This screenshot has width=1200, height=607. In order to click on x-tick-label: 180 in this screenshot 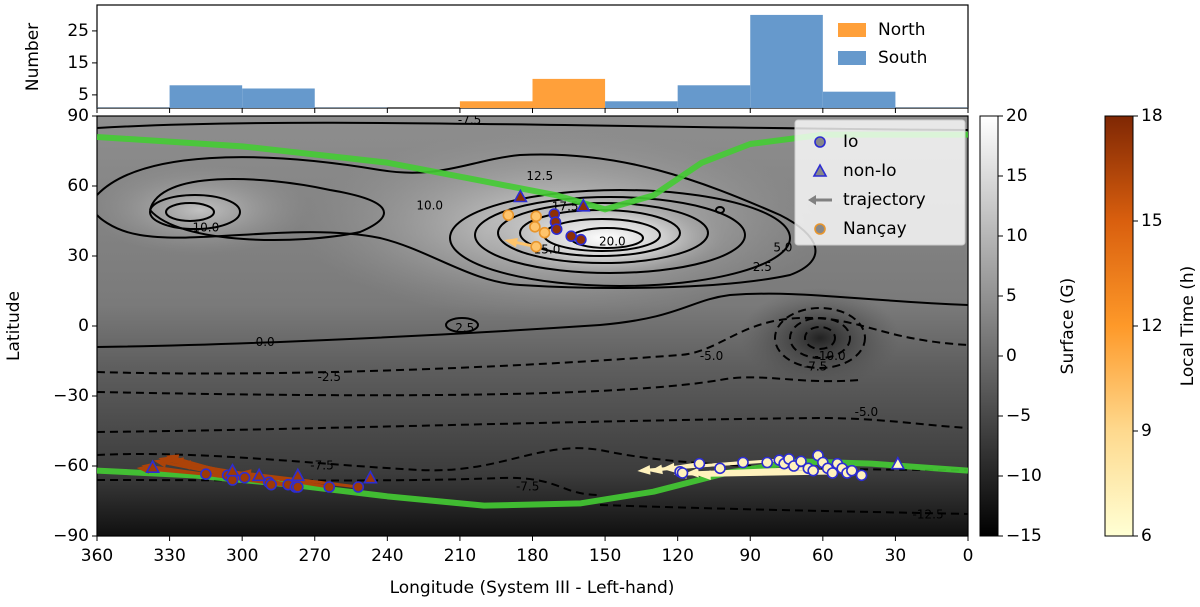, I will do `click(532, 556)`.